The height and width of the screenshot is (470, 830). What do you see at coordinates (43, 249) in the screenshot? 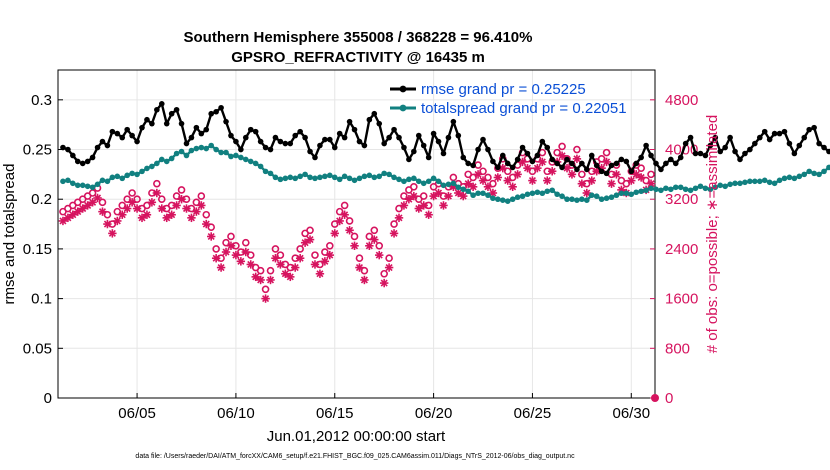
I see `left-axis: 0 0.05 0.1 0.15 0.2 0.25 0.3` at bounding box center [43, 249].